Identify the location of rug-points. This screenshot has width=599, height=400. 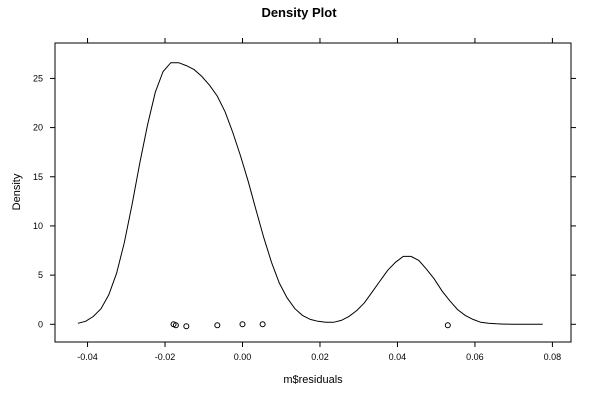
(310, 325).